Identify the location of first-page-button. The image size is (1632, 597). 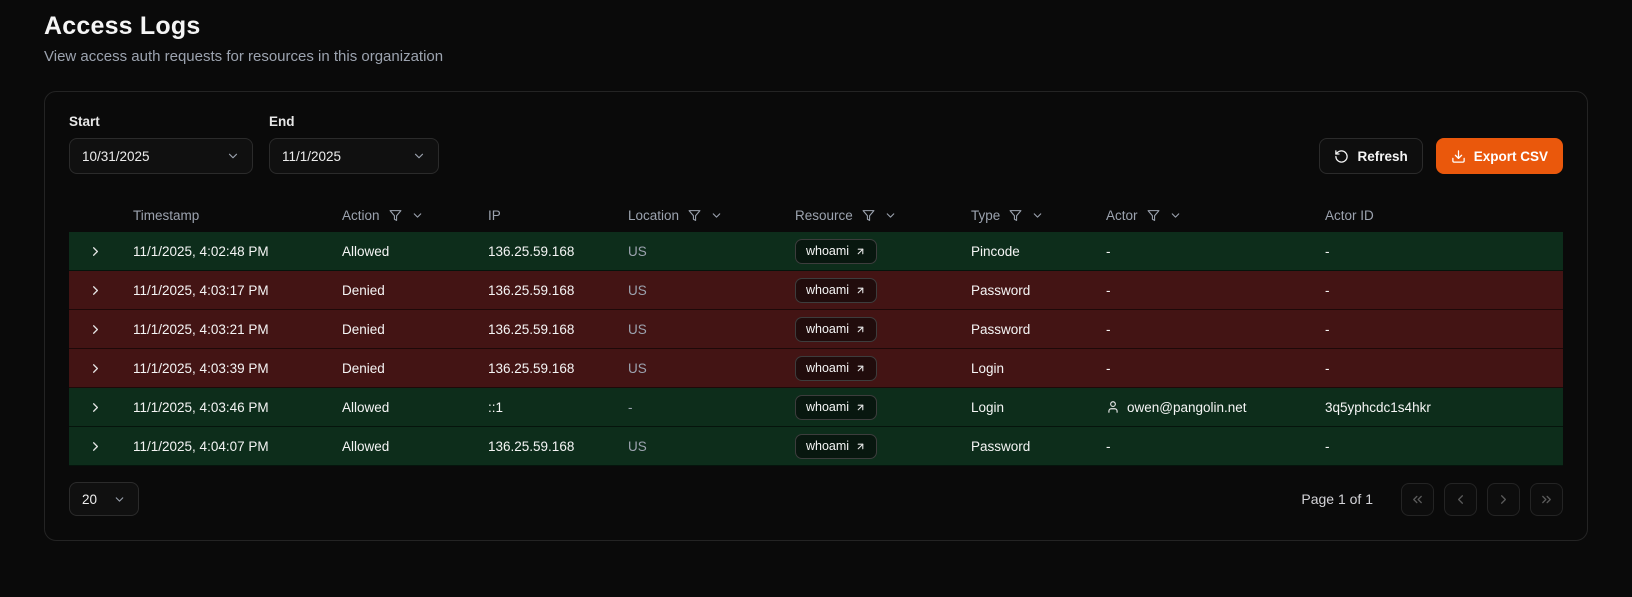
(1417, 499).